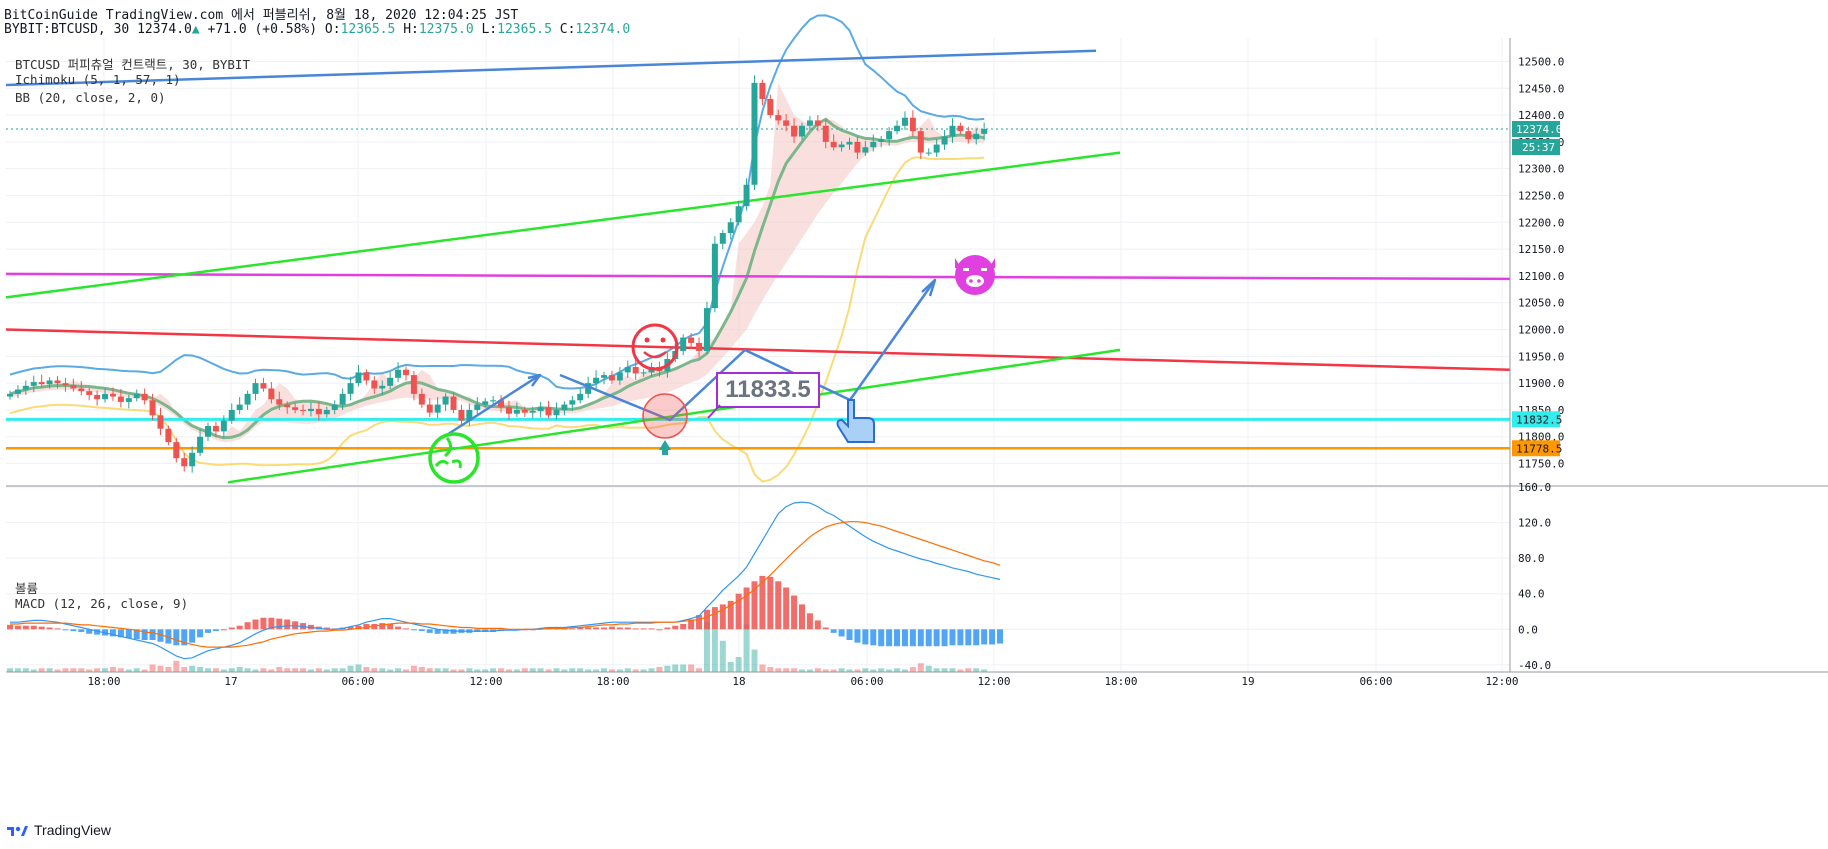 The image size is (1828, 849). What do you see at coordinates (1501, 681) in the screenshot?
I see `time-axis-tick: 12:00` at bounding box center [1501, 681].